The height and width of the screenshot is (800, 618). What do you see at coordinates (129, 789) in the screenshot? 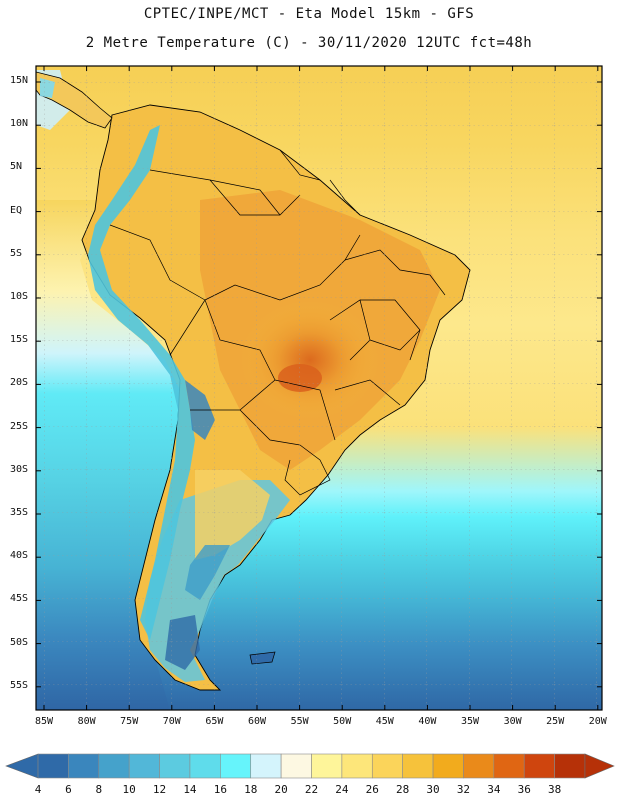
I see `colorbar-label: 10` at bounding box center [129, 789].